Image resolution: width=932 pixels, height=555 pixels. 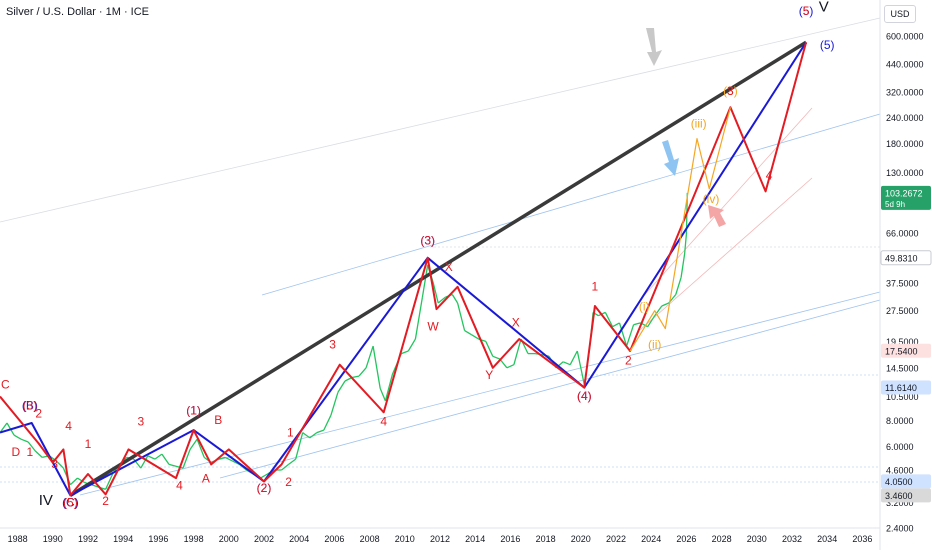 I want to click on x-tick-label: 2012, so click(x=440, y=539).